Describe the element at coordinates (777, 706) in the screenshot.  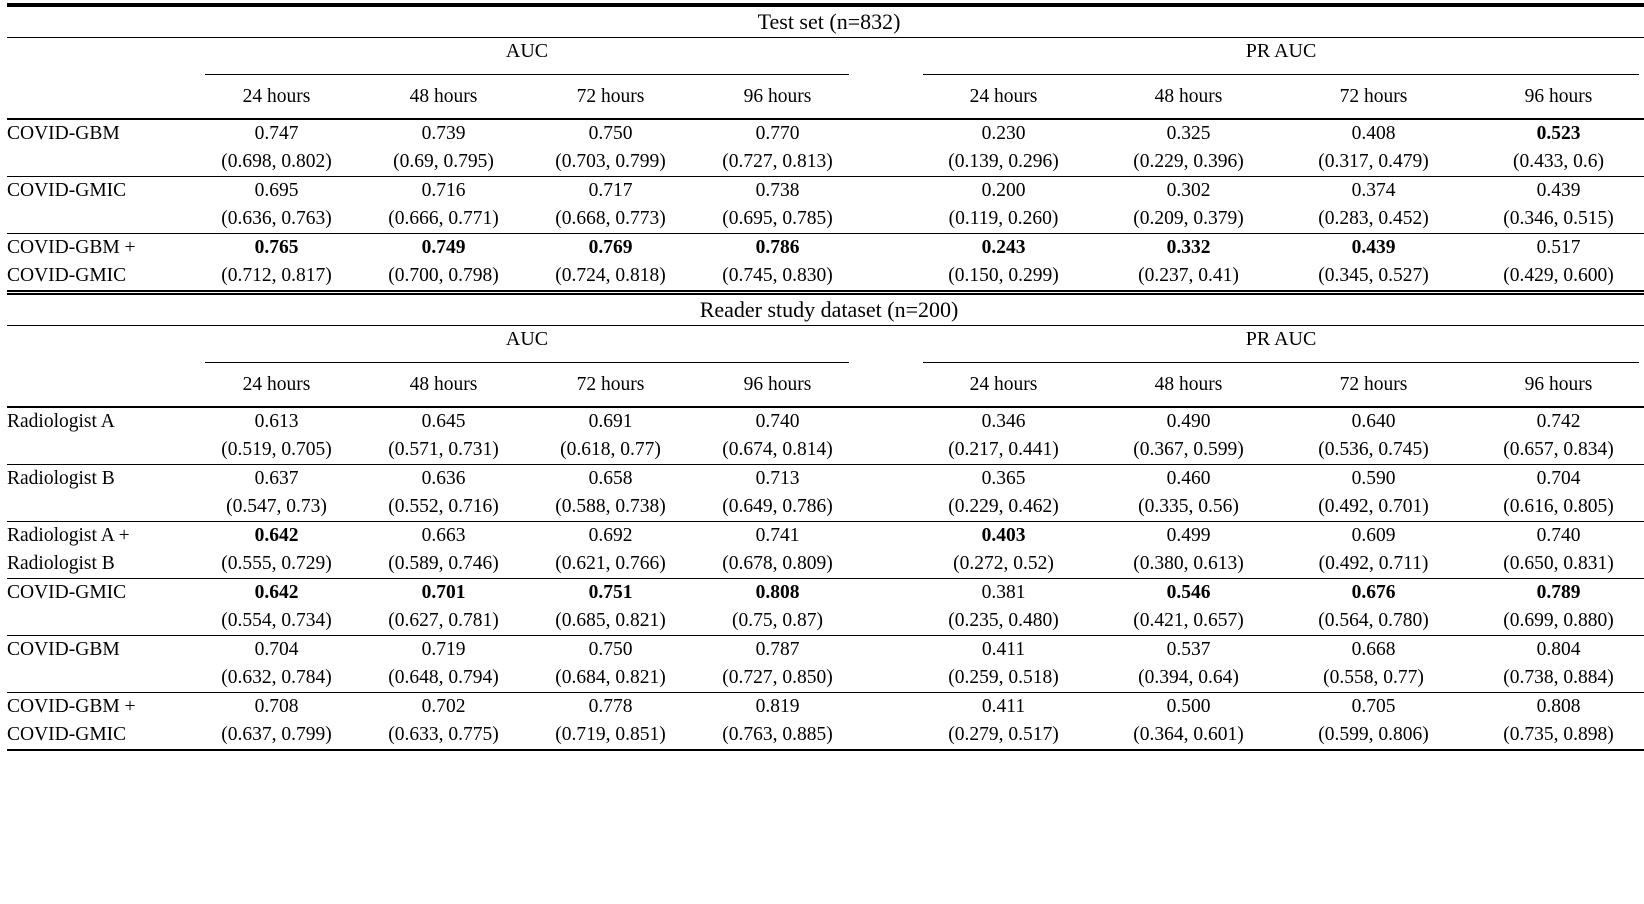
I see `metric-value: 0.819` at that location.